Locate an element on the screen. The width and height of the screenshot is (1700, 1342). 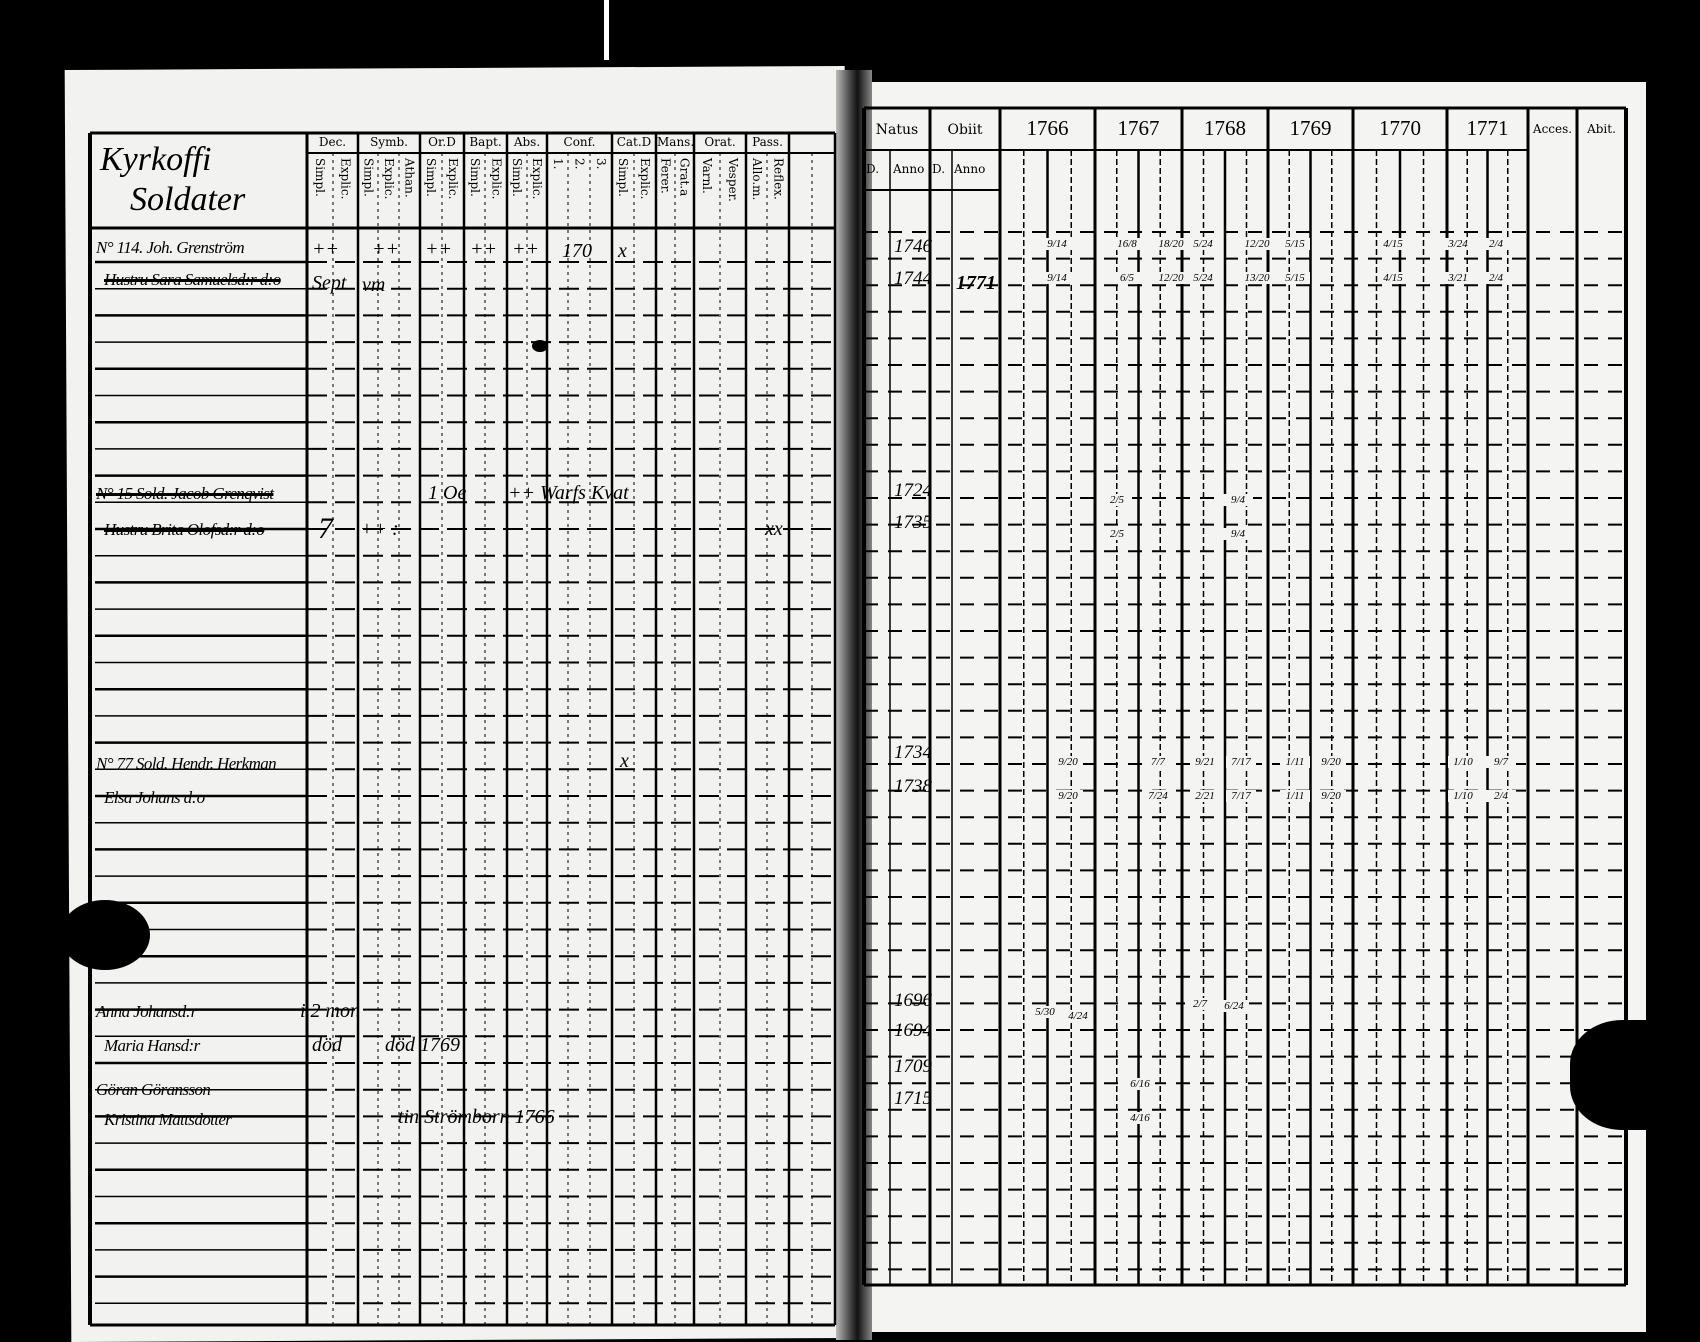
entry-mark: vm is located at coordinates (374, 285).